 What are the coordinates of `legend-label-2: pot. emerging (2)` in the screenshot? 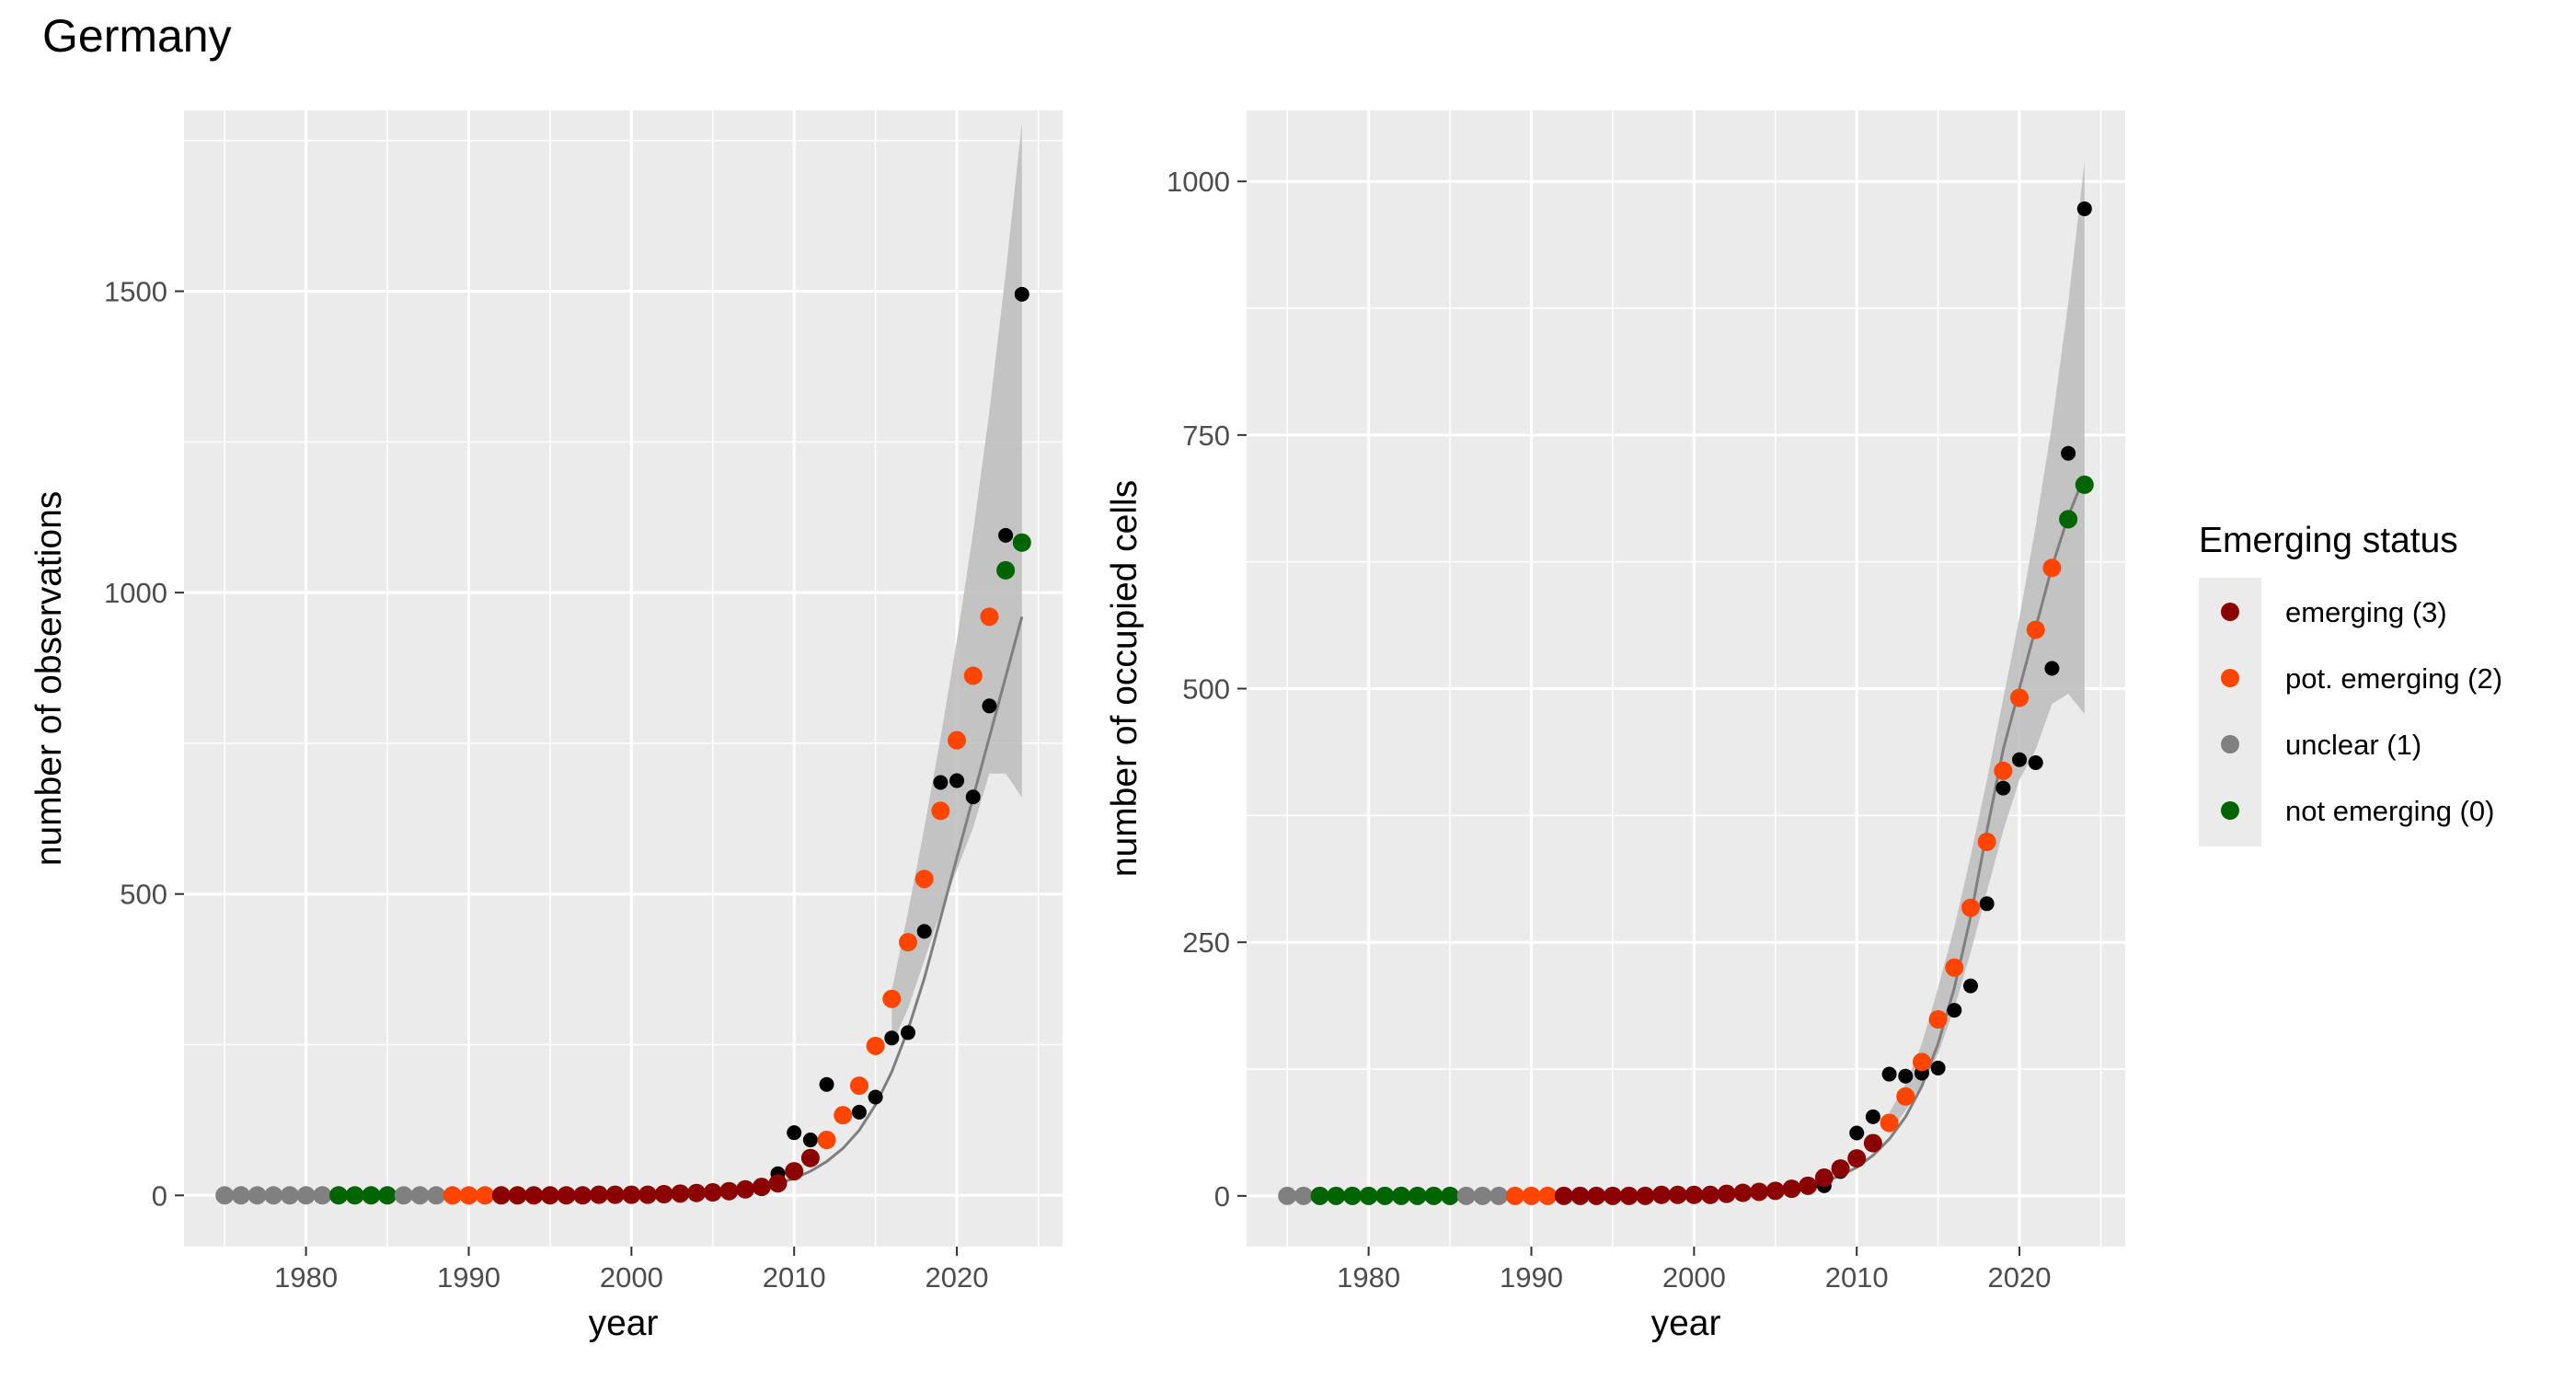 It's located at (2393, 678).